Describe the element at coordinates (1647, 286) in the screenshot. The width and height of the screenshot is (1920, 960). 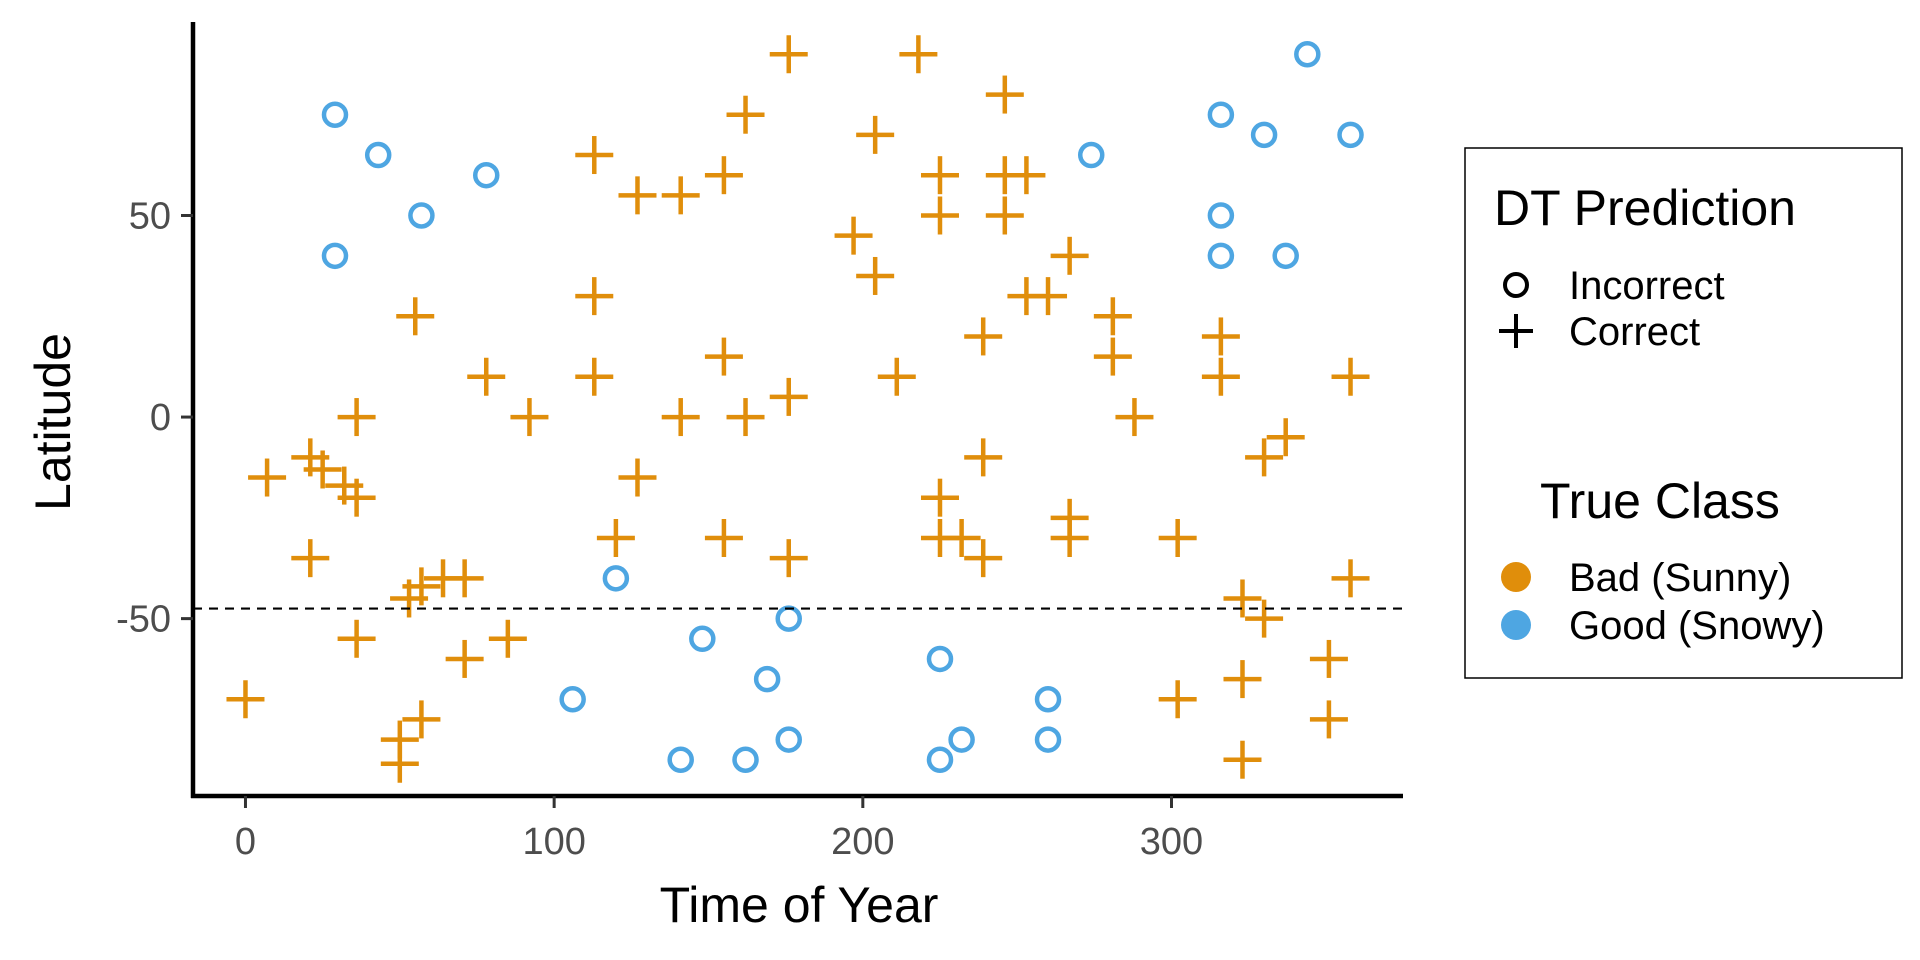
I see `legend-label-incorrect: Incorrect` at that location.